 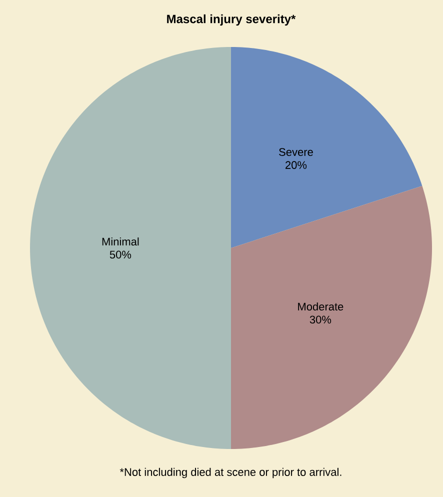 What do you see at coordinates (296, 165) in the screenshot?
I see `data-label: 20%` at bounding box center [296, 165].